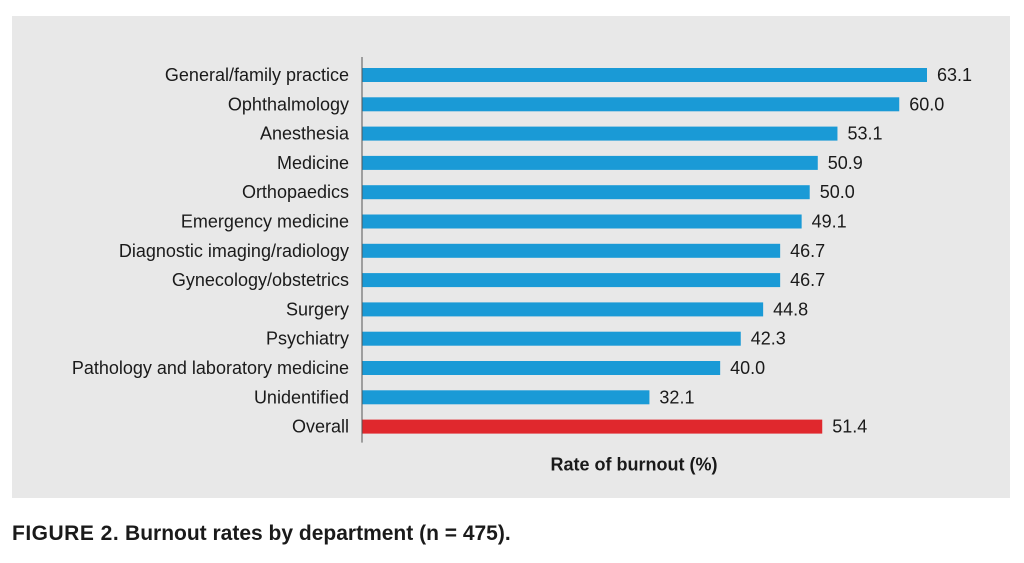 The height and width of the screenshot is (563, 1024). Describe the element at coordinates (837, 192) in the screenshot. I see `value-label: 50.0` at that location.